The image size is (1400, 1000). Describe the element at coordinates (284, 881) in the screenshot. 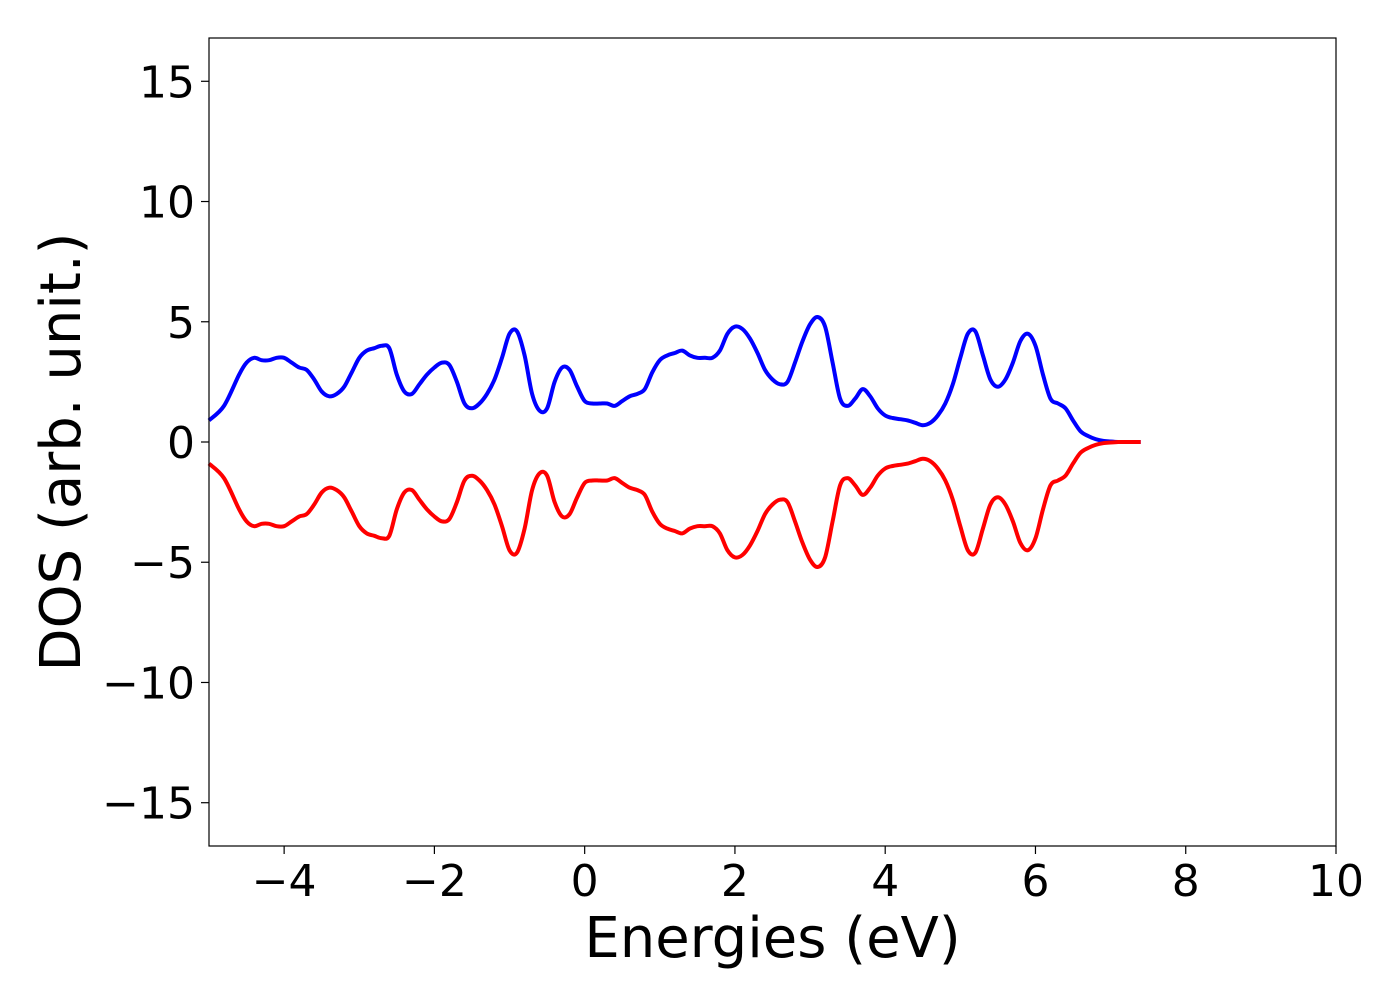

I see `x-tick-label: −4` at that location.